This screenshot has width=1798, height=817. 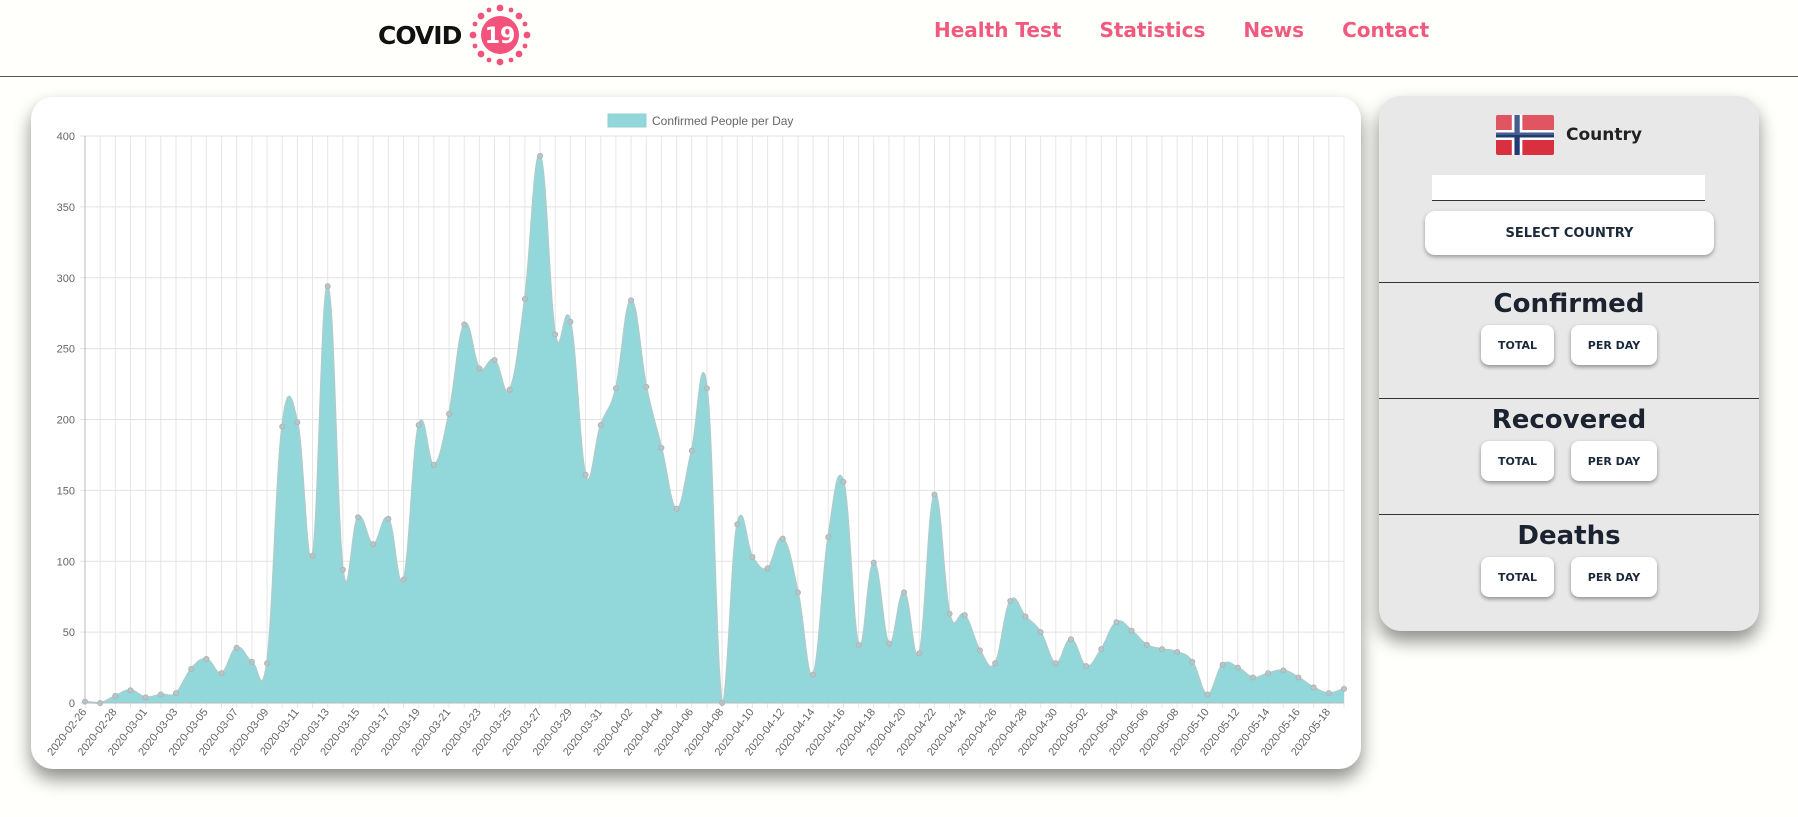 I want to click on nav-statistics: Statistics, so click(x=1152, y=30).